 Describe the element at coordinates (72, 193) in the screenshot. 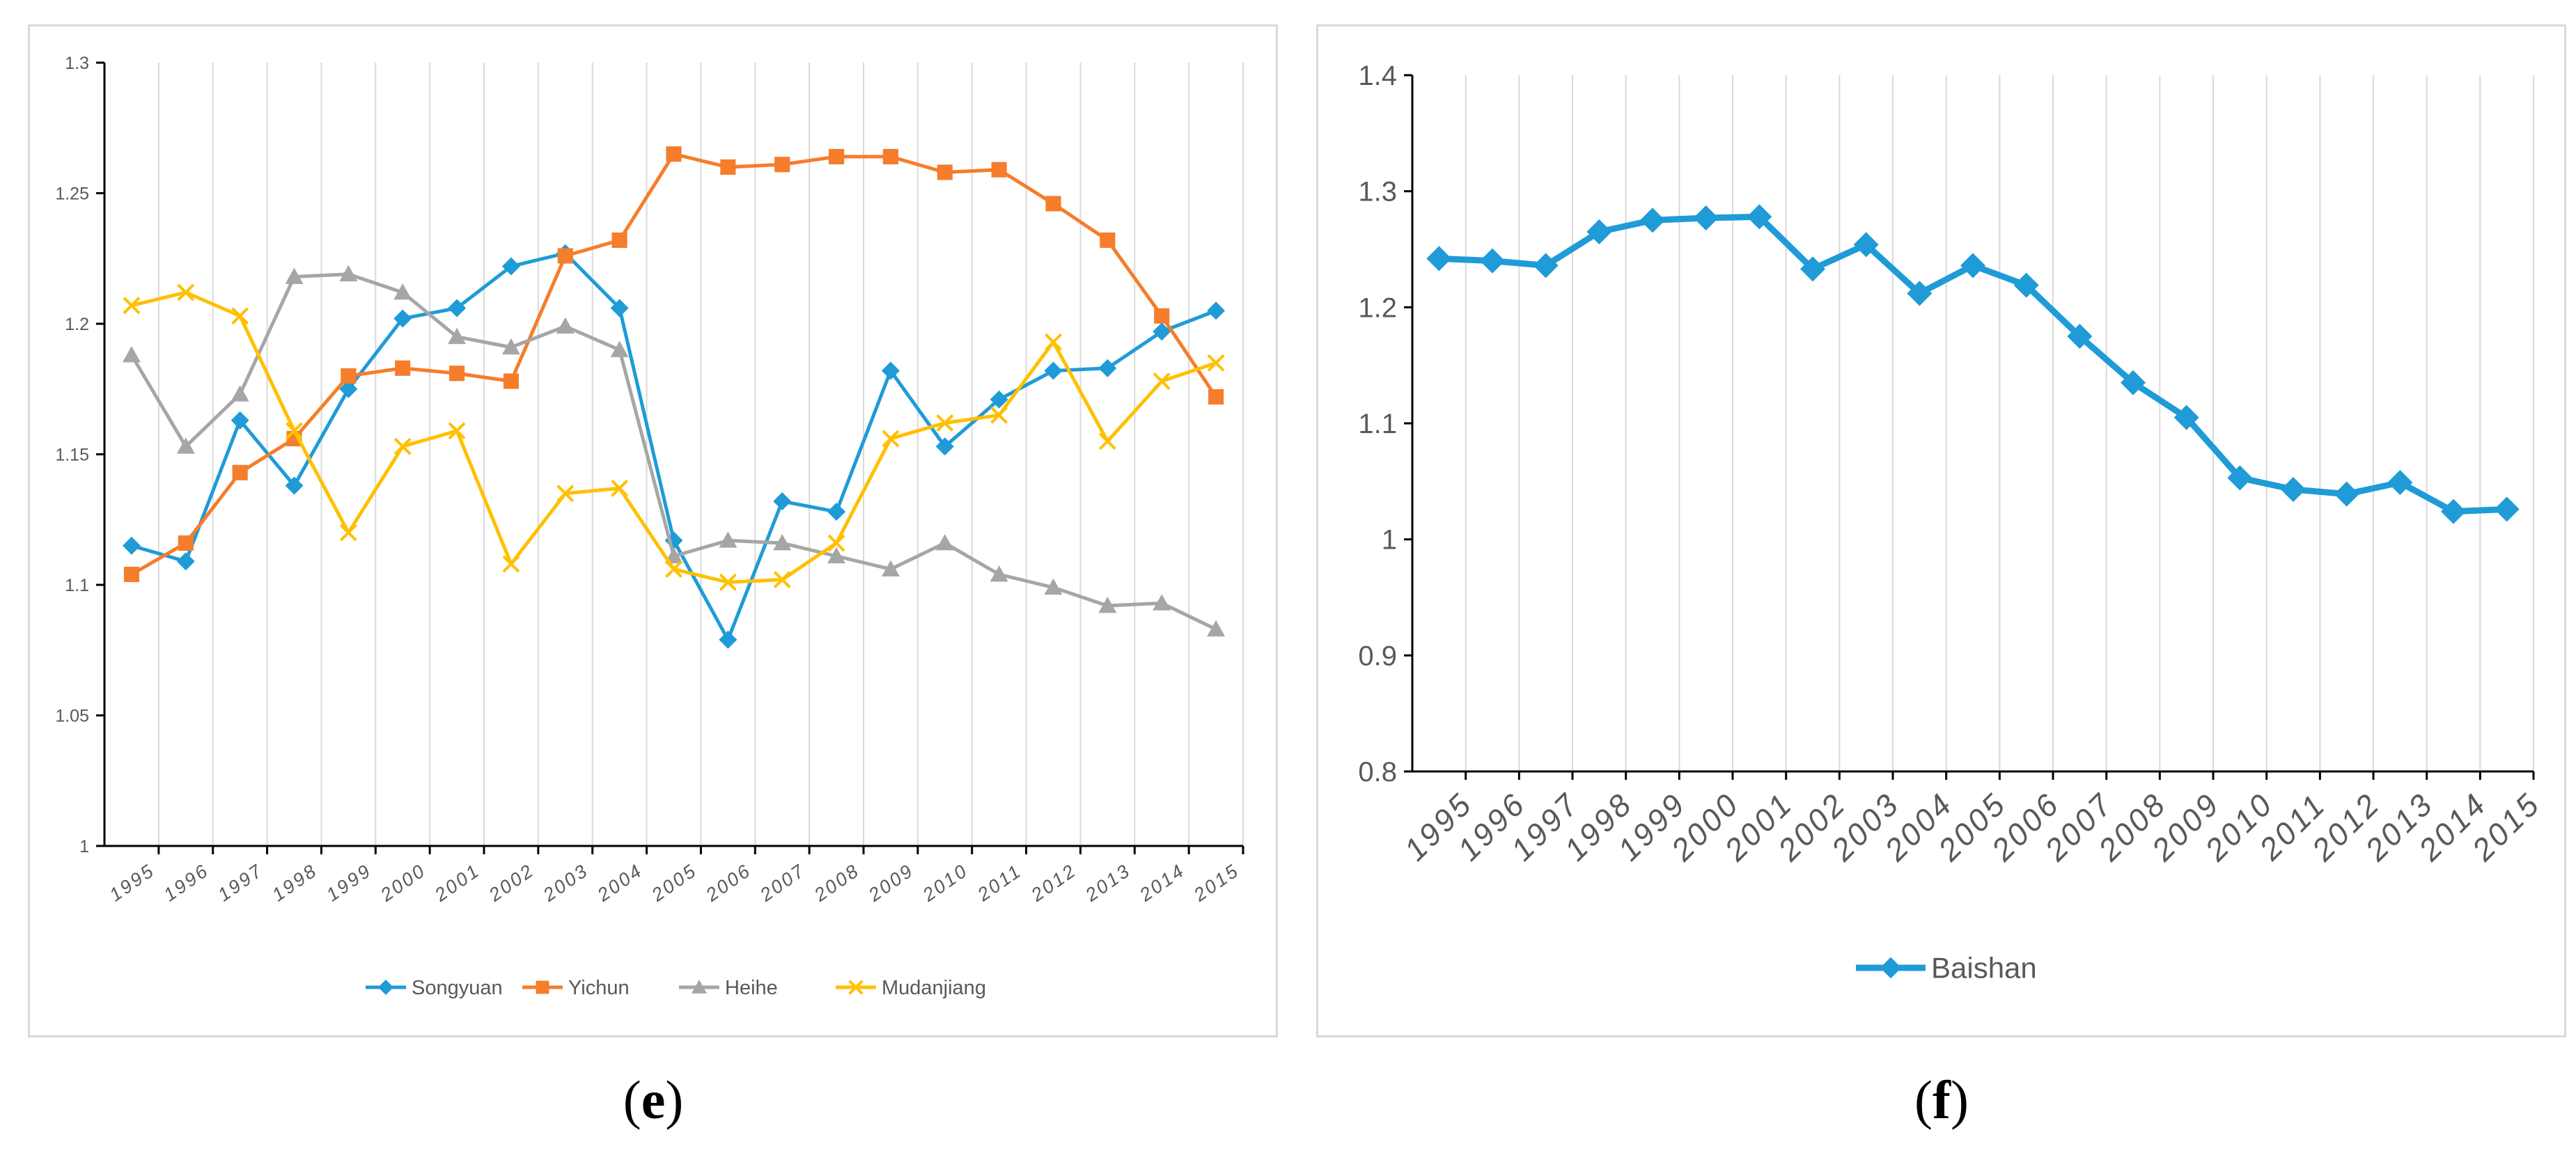

I see `y-tick-label: 1.25` at that location.